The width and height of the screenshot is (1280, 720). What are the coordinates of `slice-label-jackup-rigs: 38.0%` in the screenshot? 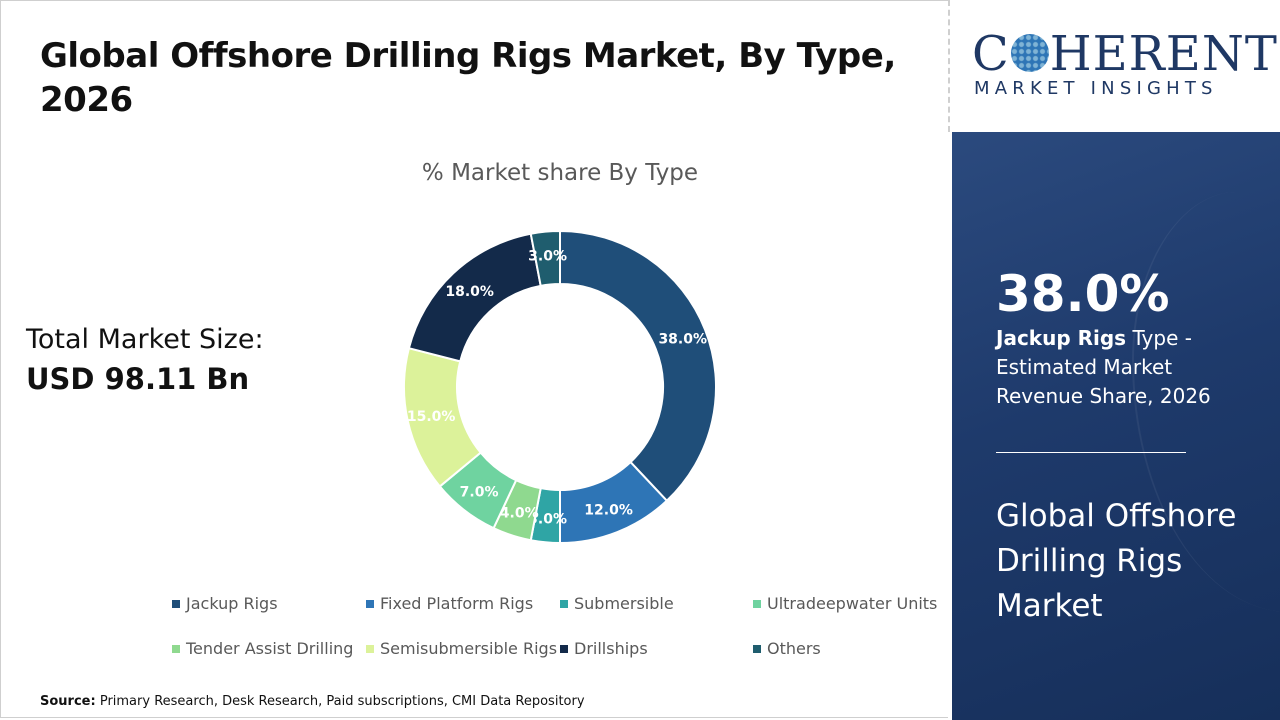 It's located at (682, 339).